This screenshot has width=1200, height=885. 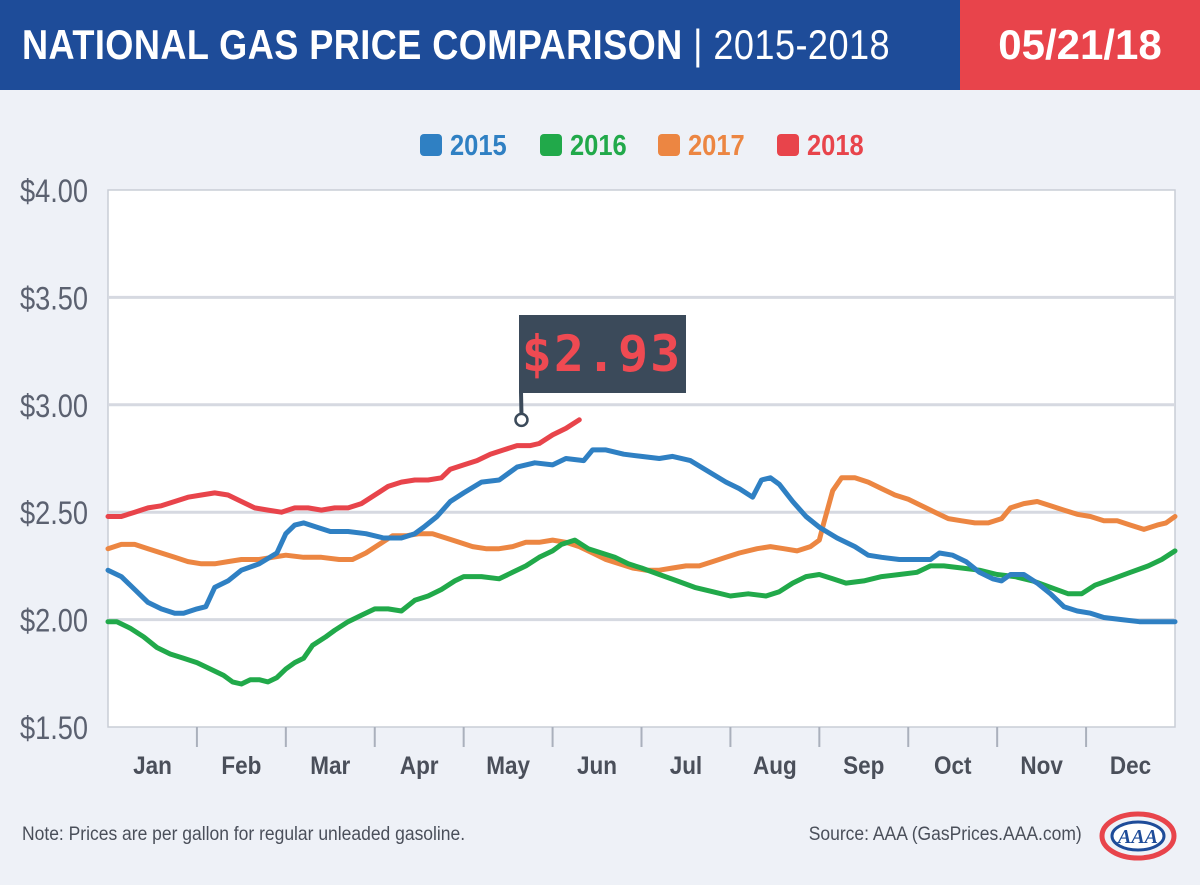 I want to click on x-tick-label: Aug, so click(x=775, y=766).